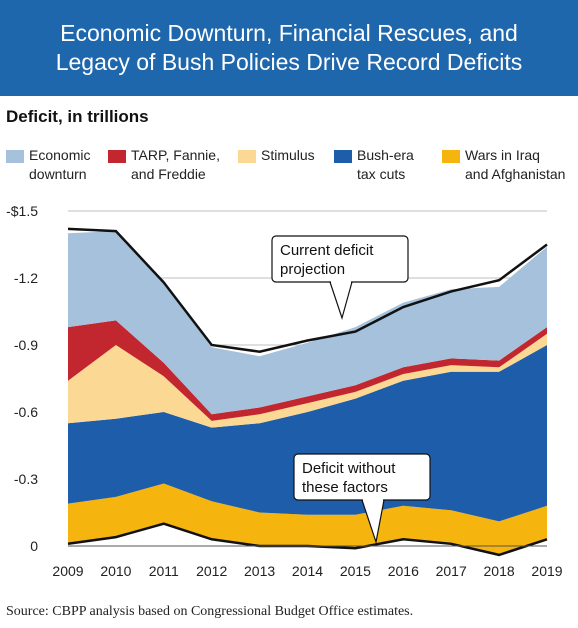 Image resolution: width=578 pixels, height=628 pixels. Describe the element at coordinates (385, 164) in the screenshot. I see `legend-label-bush-tax-cuts: Bush-era tax cuts` at that location.